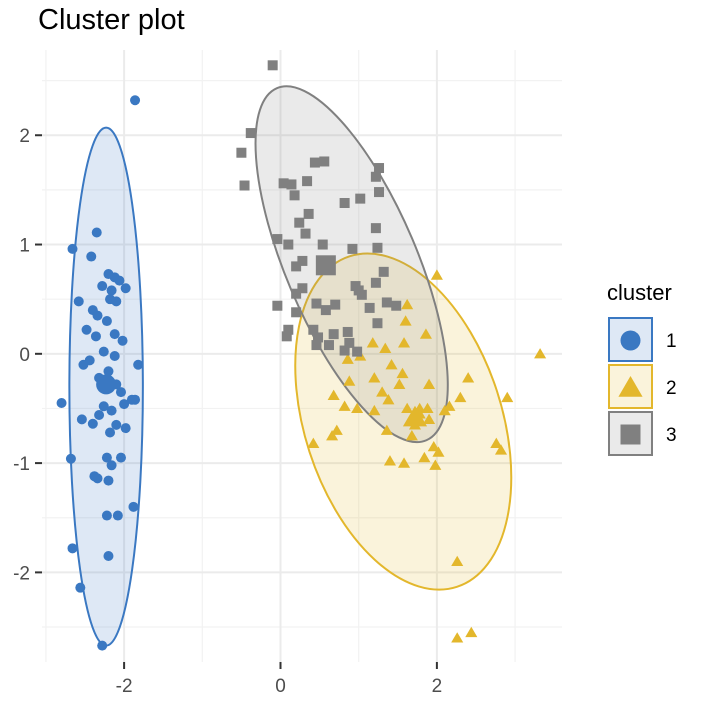  I want to click on y-axis-tick-label: 2, so click(24, 136).